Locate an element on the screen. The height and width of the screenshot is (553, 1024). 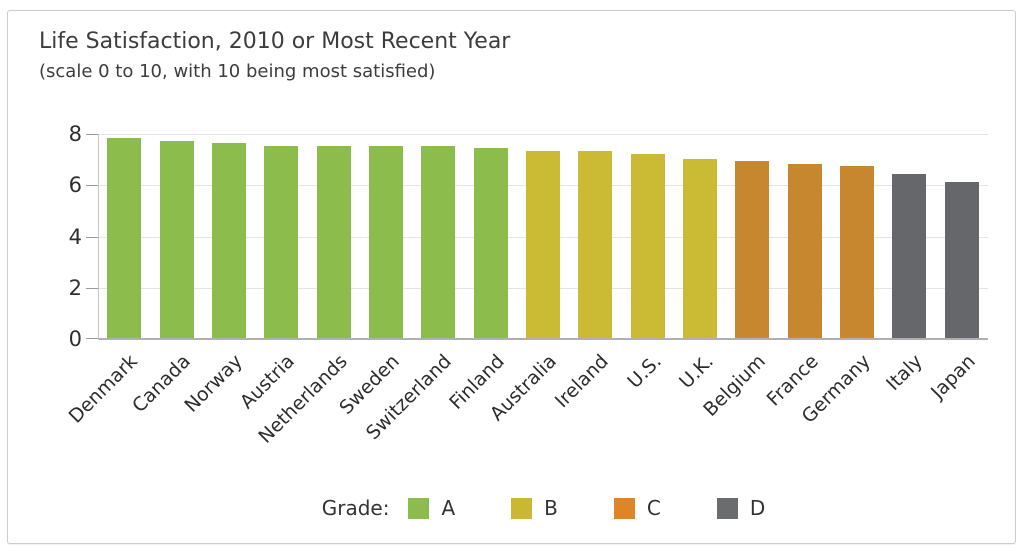
y-axis-line is located at coordinates (98, 237).